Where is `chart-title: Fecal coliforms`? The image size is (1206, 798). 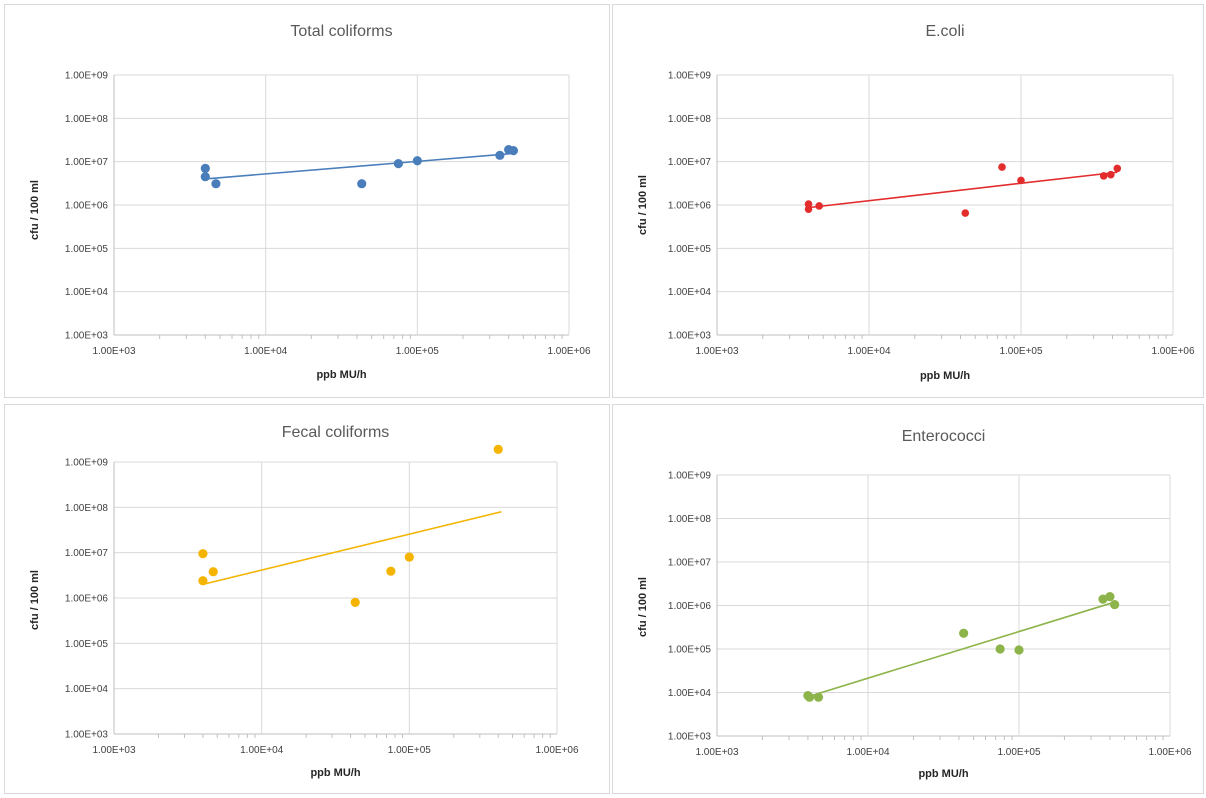 chart-title: Fecal coliforms is located at coordinates (336, 432).